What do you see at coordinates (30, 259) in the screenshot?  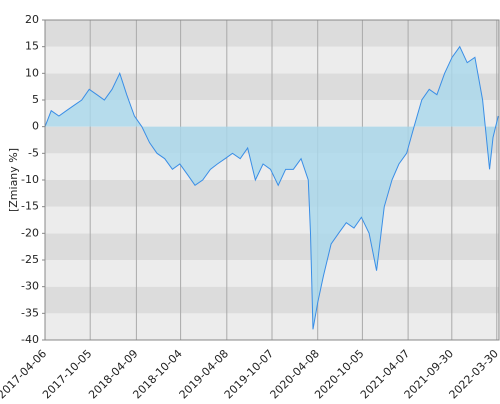 I see `y-tick-label: -25` at bounding box center [30, 259].